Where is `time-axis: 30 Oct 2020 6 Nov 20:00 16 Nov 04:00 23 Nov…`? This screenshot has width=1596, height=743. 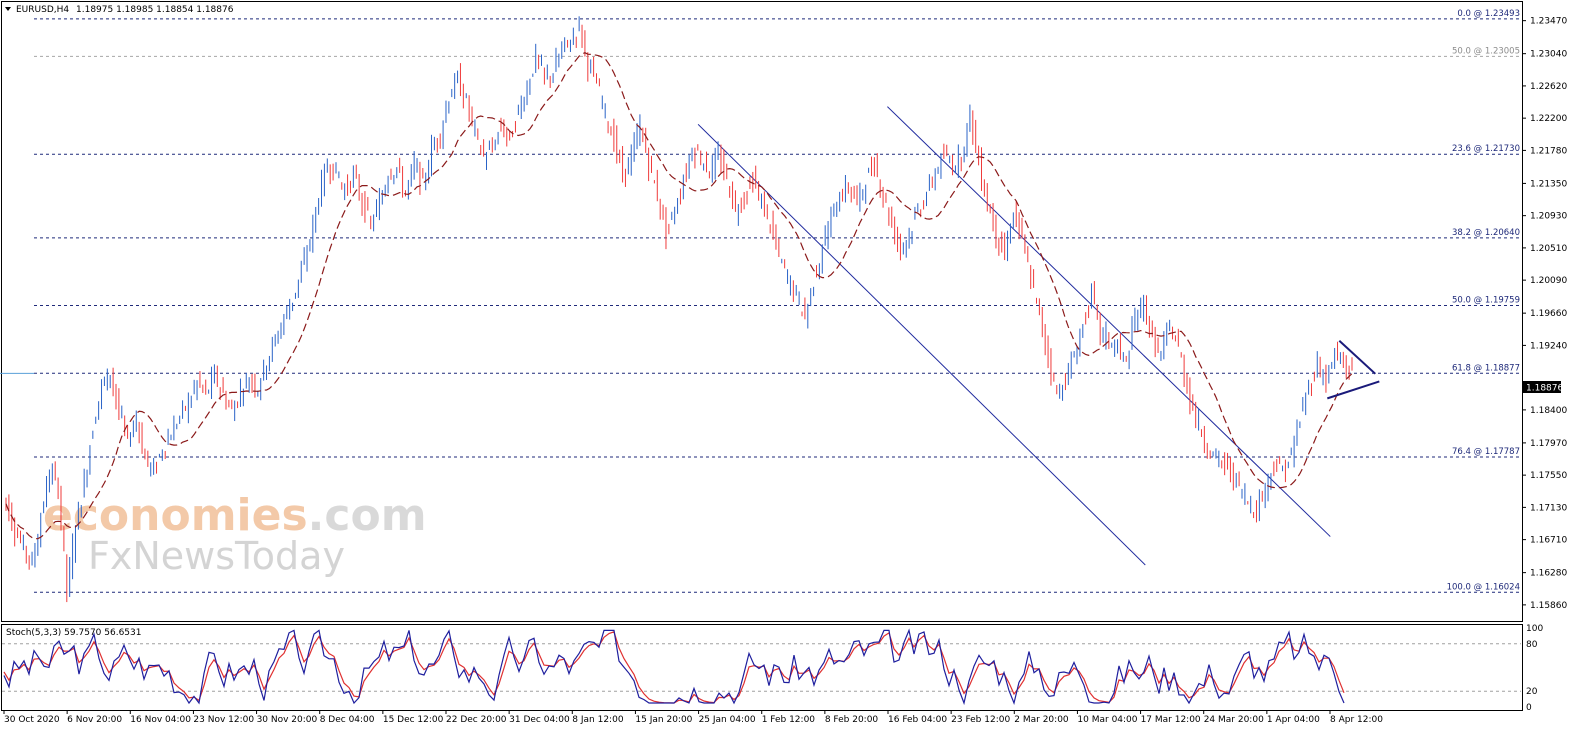 time-axis: 30 Oct 2020 6 Nov 20:00 16 Nov 04:00 23 Nov… is located at coordinates (693, 717).